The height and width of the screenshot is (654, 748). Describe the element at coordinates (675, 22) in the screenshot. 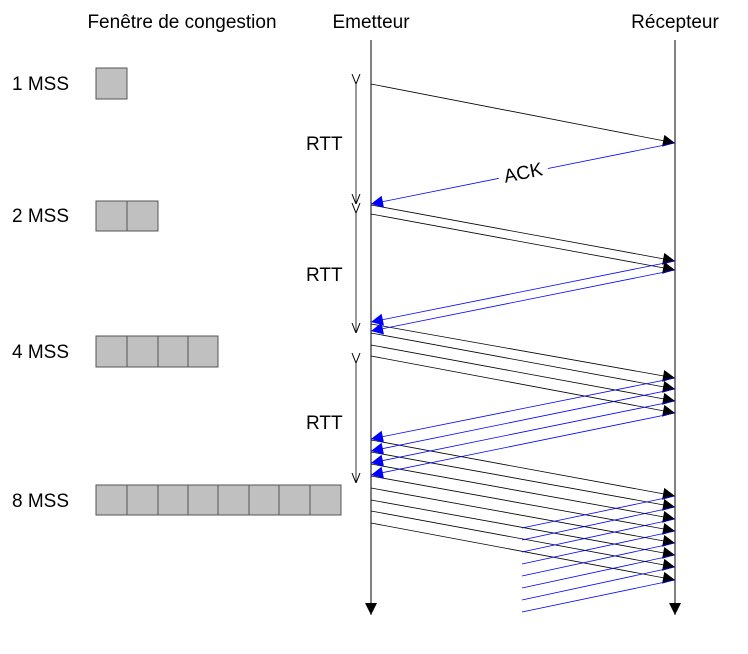

I see `receiver-header: Récepteur` at that location.